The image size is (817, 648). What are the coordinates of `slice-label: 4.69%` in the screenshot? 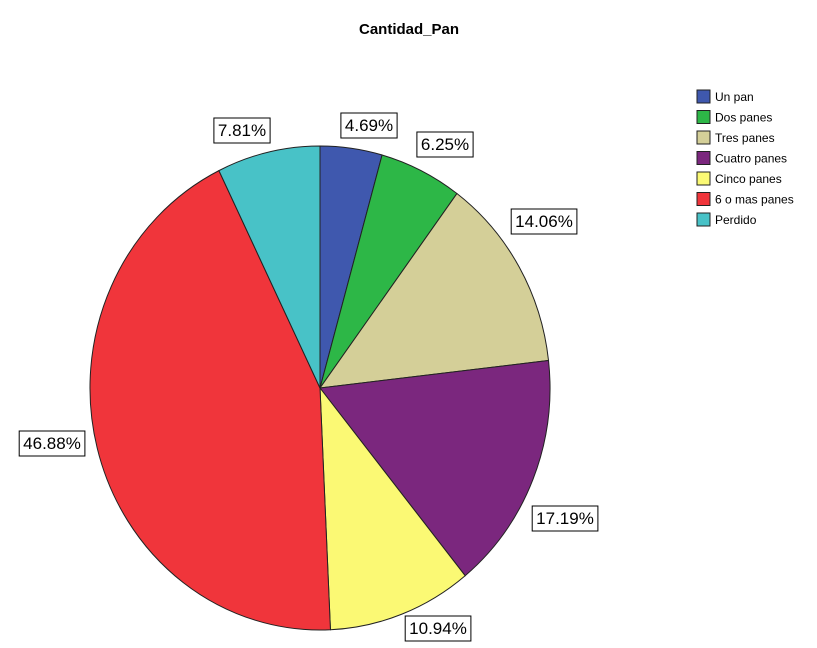 It's located at (369, 125).